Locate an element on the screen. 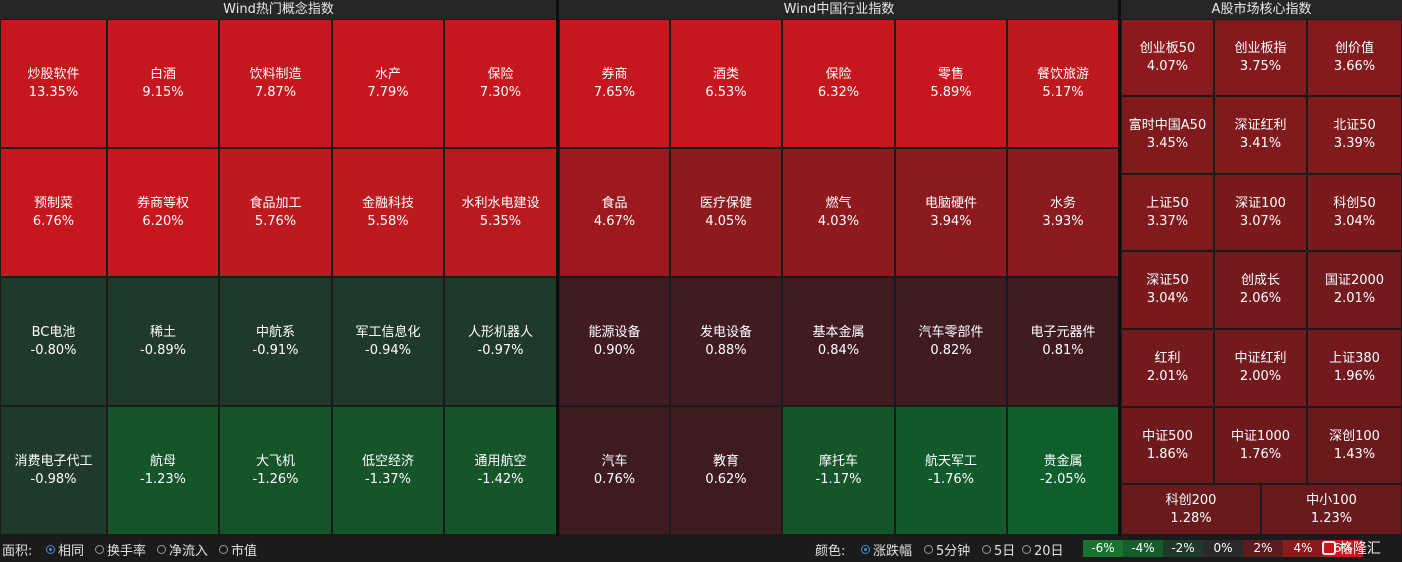 The height and width of the screenshot is (562, 1402). heatmap-tile: 保险 6.32% is located at coordinates (838, 83).